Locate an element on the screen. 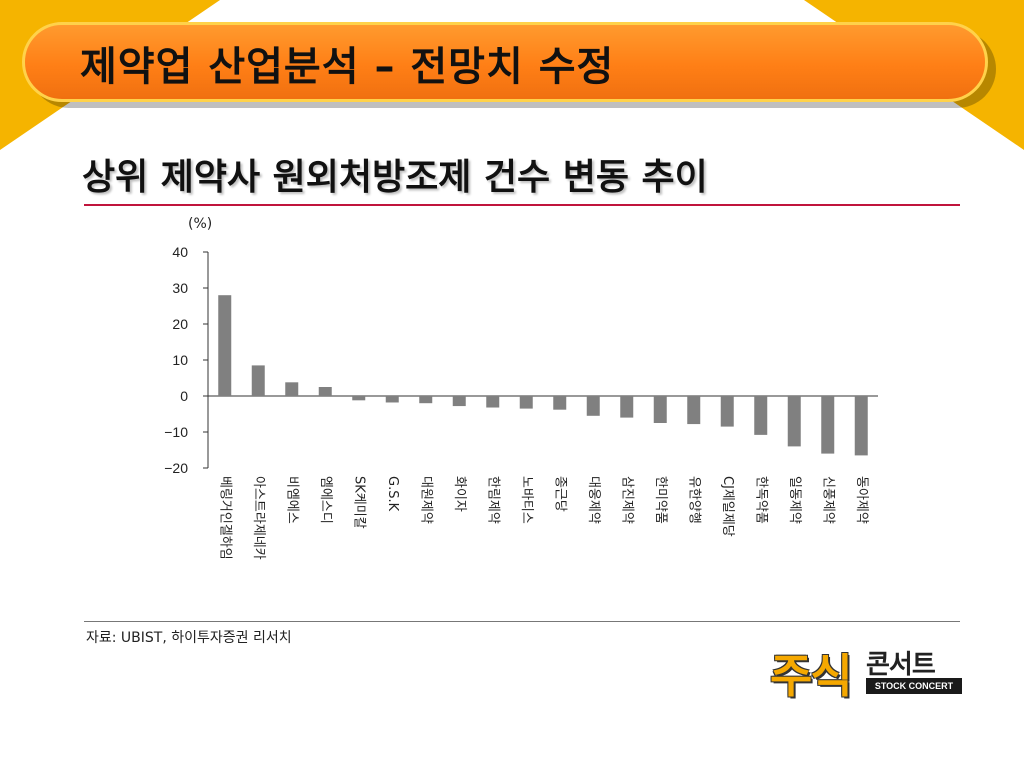 The width and height of the screenshot is (1024, 768). stock-concert-logo: 주식 콘서트 STOCK CONCERT is located at coordinates (868, 672).